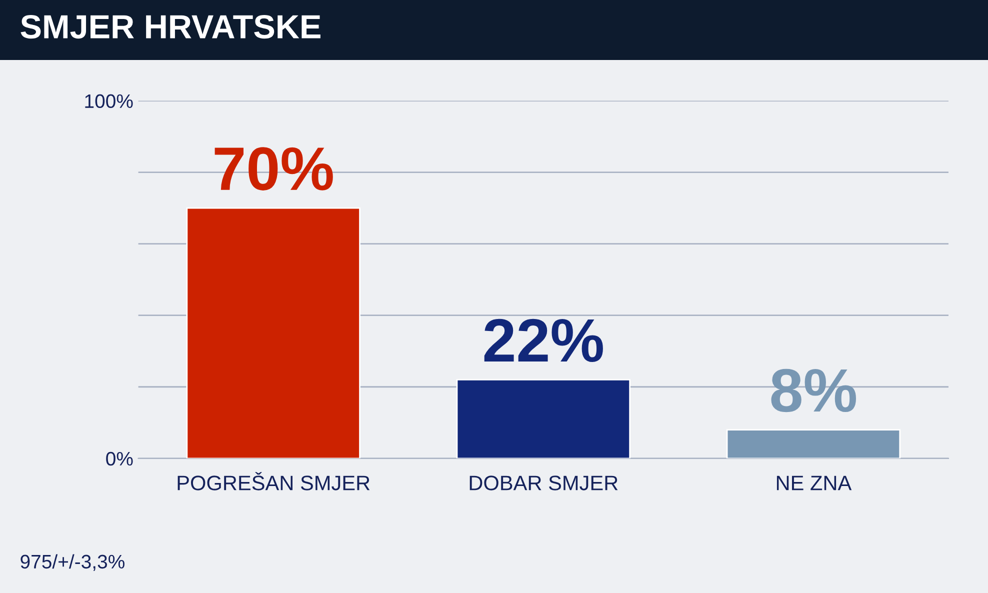  Describe the element at coordinates (109, 101) in the screenshot. I see `y-tick-label: 100%` at that location.